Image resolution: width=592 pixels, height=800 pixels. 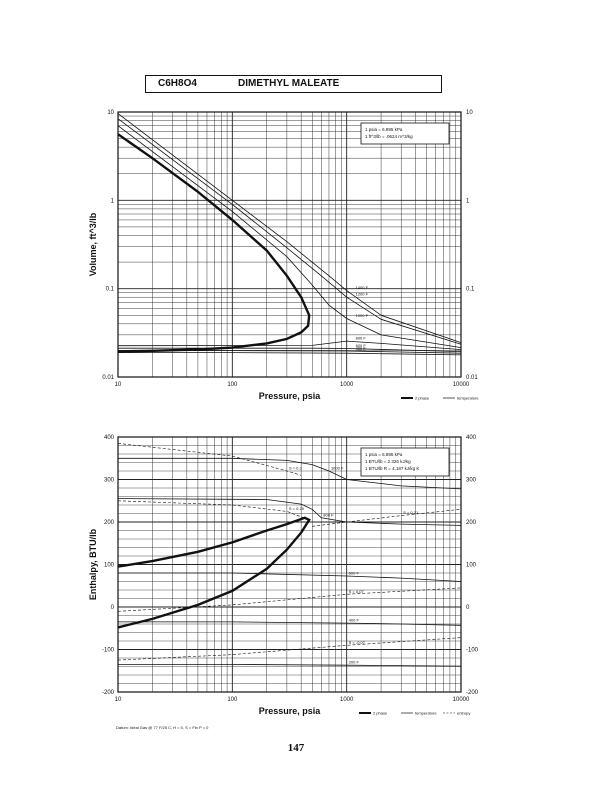 What do you see at coordinates (357, 591) in the screenshot?
I see `curve-label: S = 0.07` at bounding box center [357, 591].